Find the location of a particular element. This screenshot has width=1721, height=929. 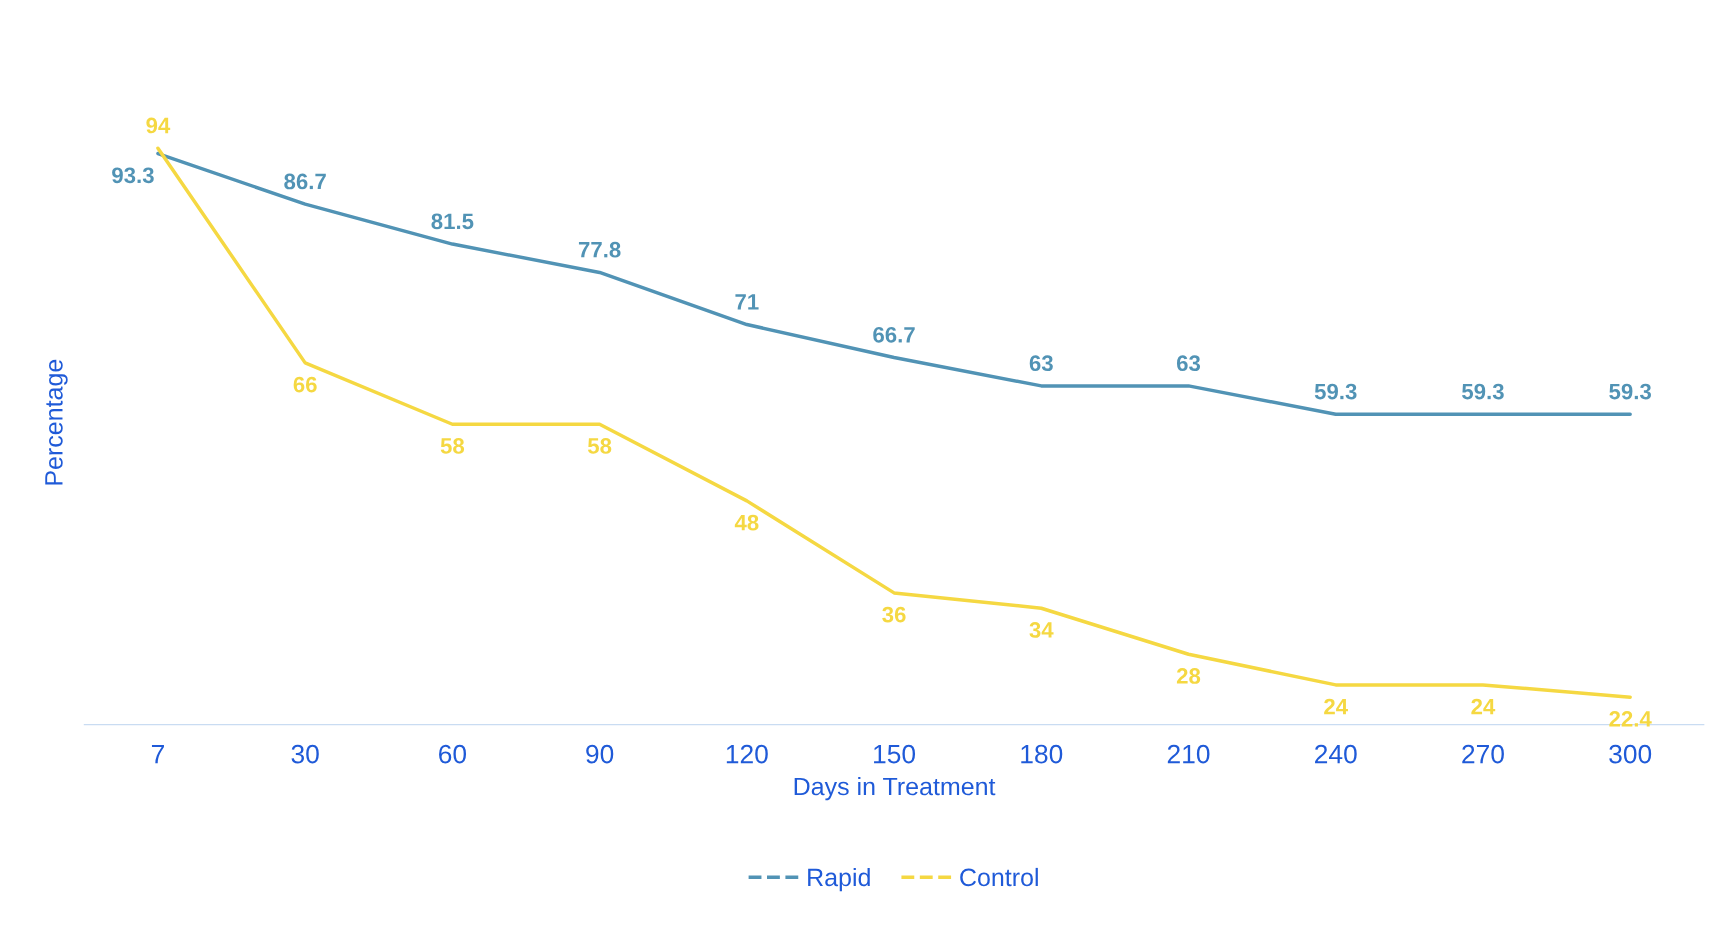

x-tick-label: 60 is located at coordinates (453, 754).